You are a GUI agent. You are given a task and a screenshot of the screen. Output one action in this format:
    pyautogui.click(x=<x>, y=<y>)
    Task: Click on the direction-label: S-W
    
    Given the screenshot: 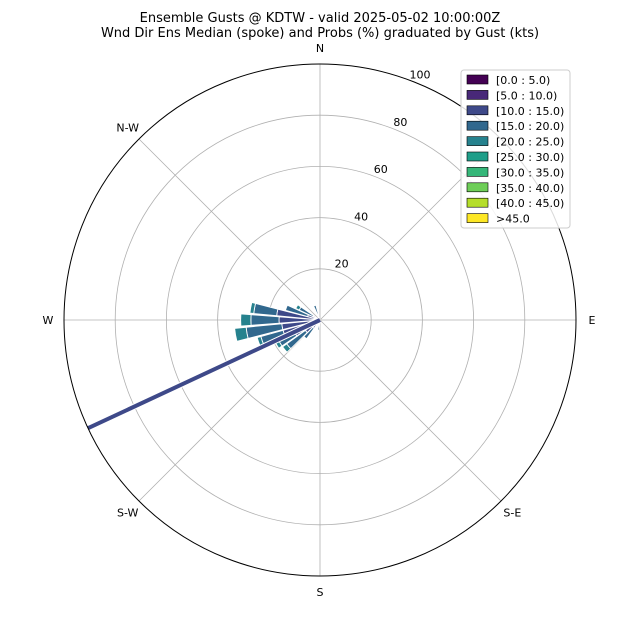 What is the action you would take?
    pyautogui.click(x=128, y=512)
    